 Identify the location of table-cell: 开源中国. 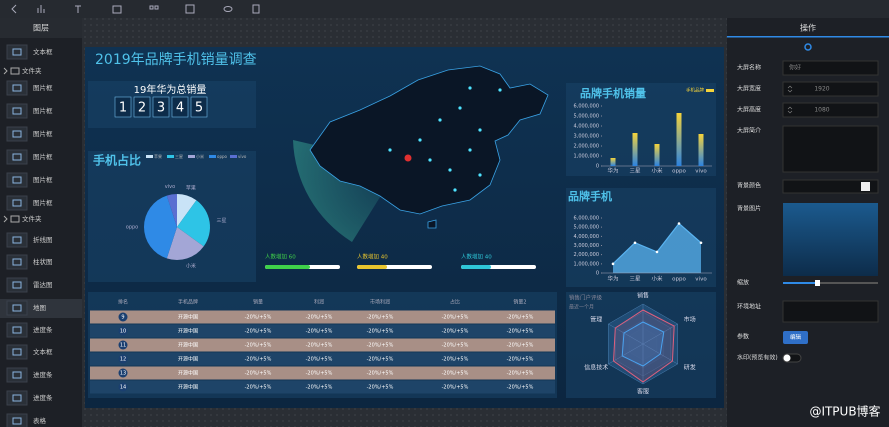
(188, 387).